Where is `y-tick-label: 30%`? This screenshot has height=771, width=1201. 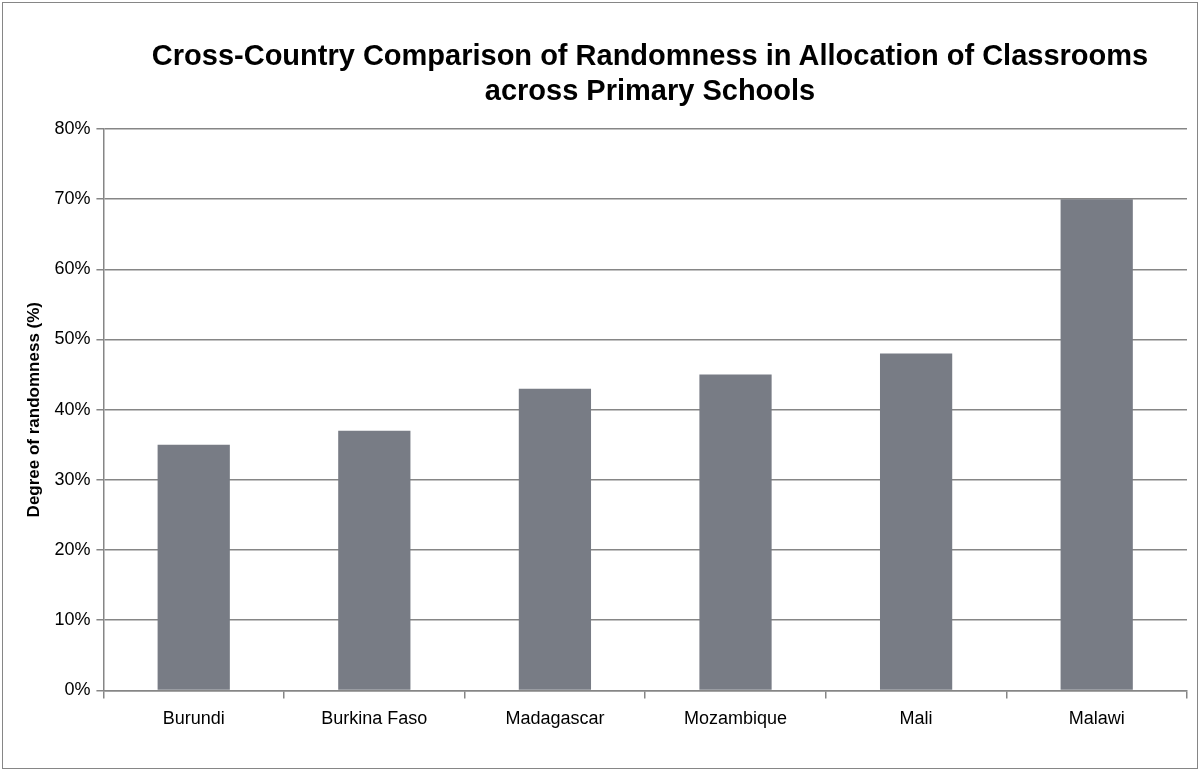
y-tick-label: 30% is located at coordinates (72, 478).